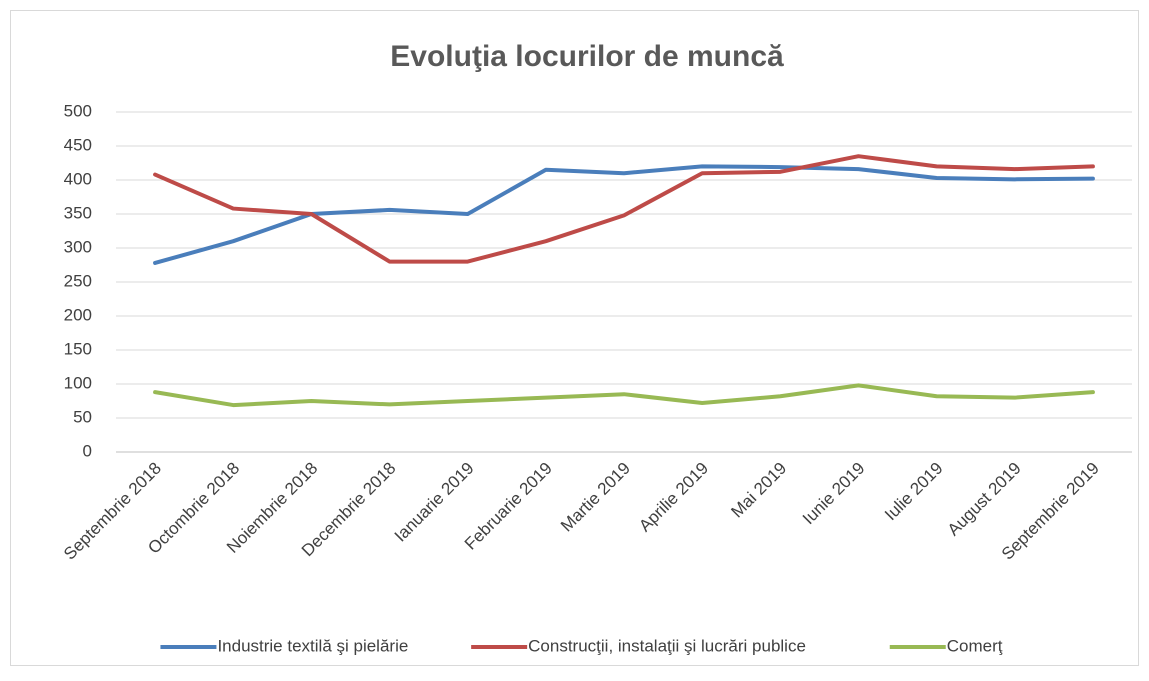 This screenshot has height=681, width=1149. Describe the element at coordinates (87, 450) in the screenshot. I see `y-tick-label: 0` at that location.